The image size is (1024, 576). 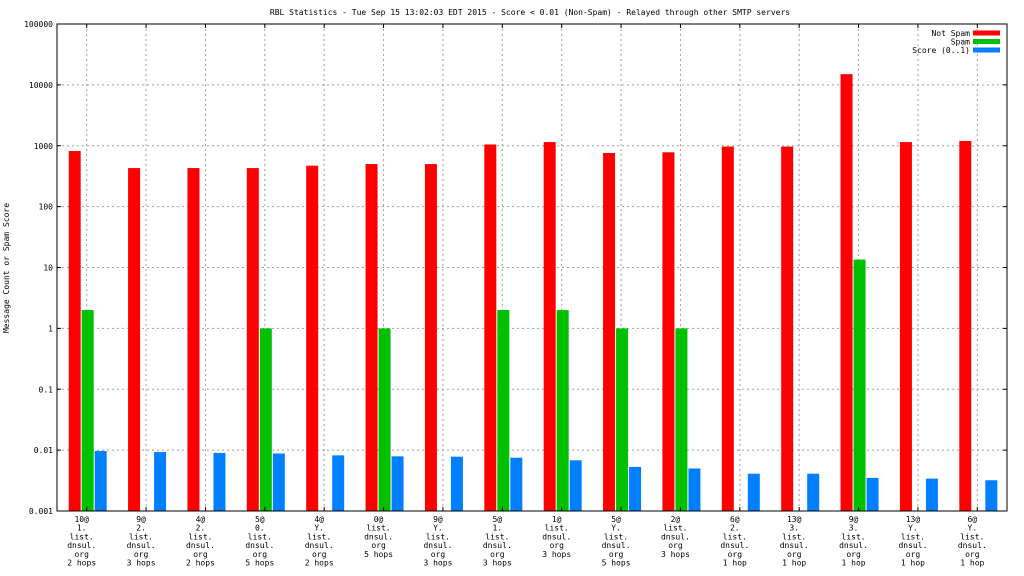 What do you see at coordinates (616, 528) in the screenshot?
I see `x-tick-label: Y.` at bounding box center [616, 528].